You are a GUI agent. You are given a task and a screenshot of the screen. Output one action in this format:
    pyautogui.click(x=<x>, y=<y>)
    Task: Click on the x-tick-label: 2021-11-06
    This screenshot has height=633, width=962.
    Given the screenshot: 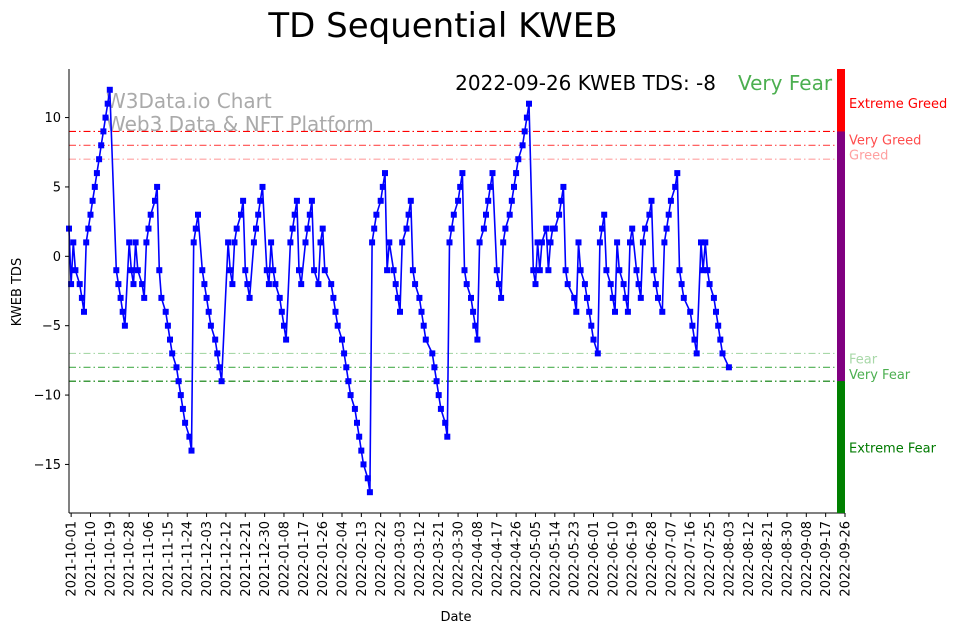 What is the action you would take?
    pyautogui.click(x=149, y=559)
    